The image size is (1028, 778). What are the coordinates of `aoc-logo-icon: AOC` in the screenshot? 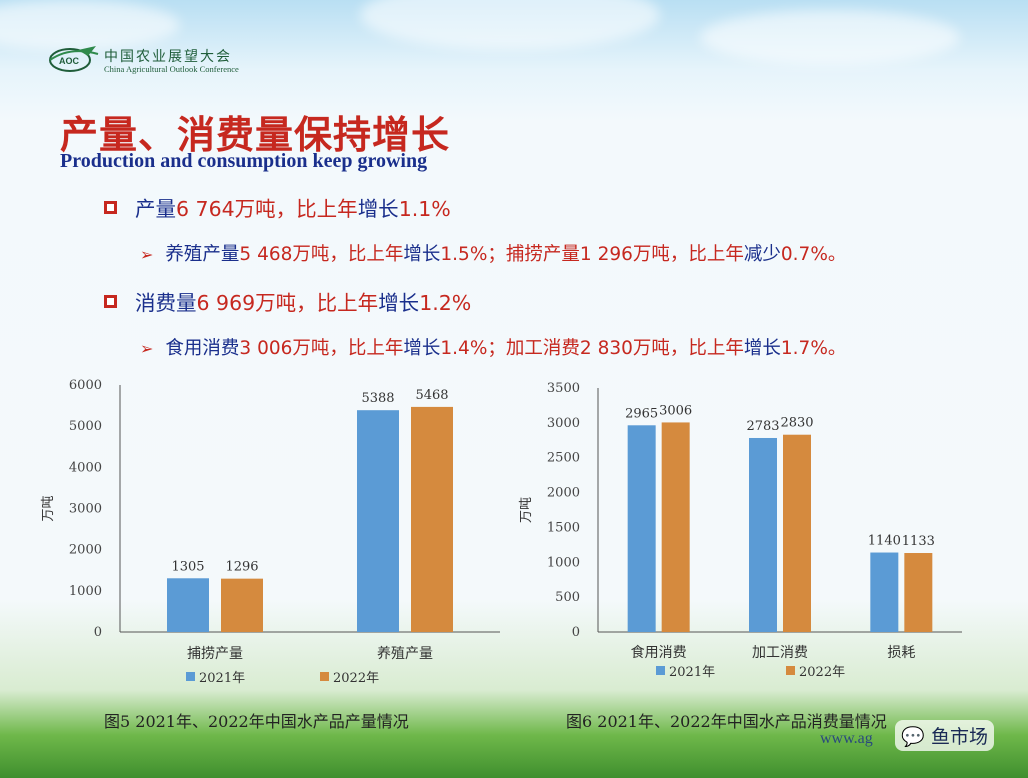 It's located at (74, 59).